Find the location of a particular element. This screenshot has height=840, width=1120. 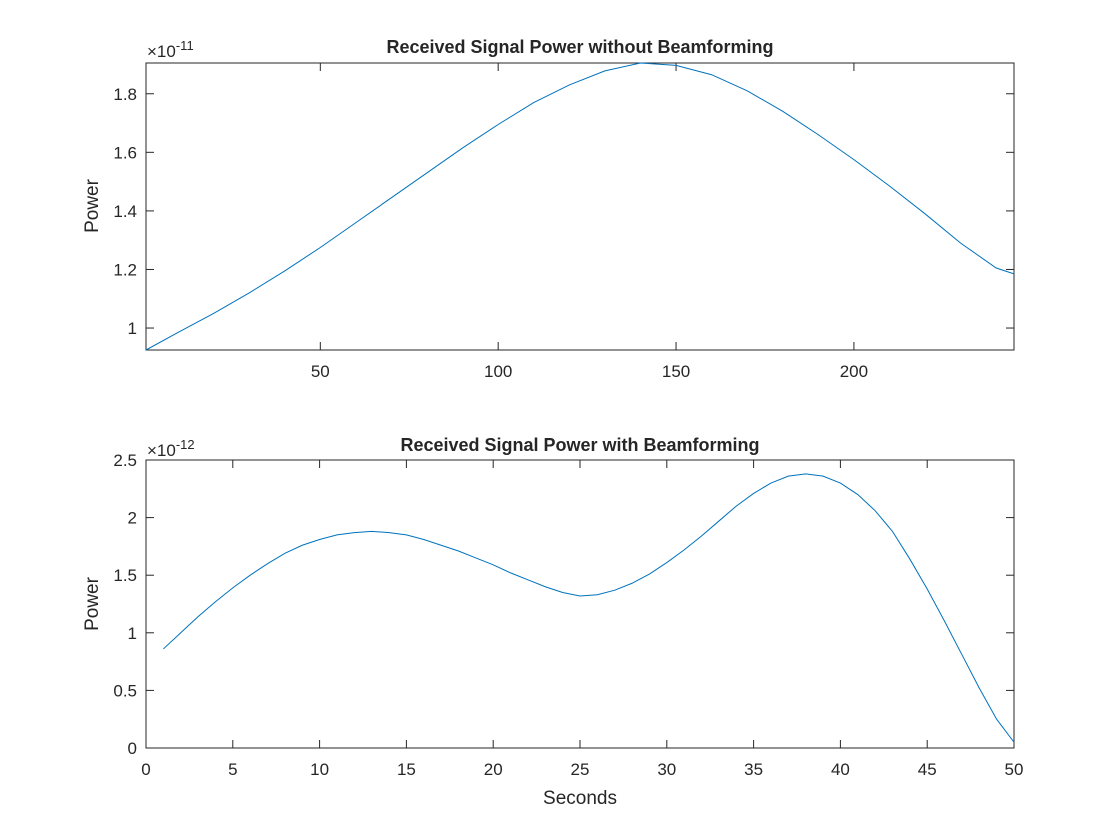

x-tick-label: 40 is located at coordinates (840, 769).